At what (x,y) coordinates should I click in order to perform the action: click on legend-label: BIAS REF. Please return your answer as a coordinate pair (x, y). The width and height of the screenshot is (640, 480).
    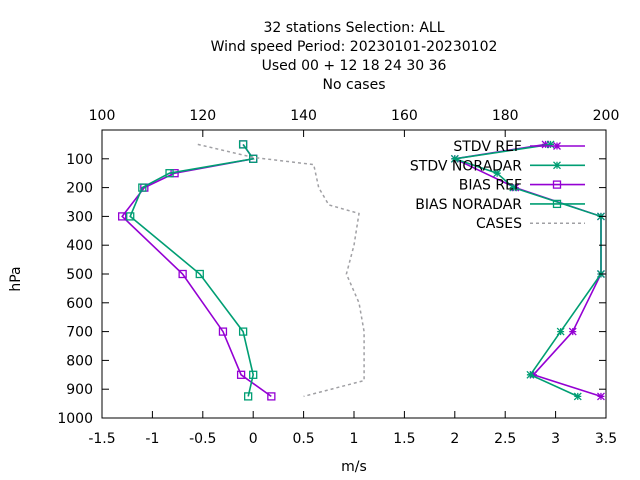
    Looking at the image, I should click on (490, 186).